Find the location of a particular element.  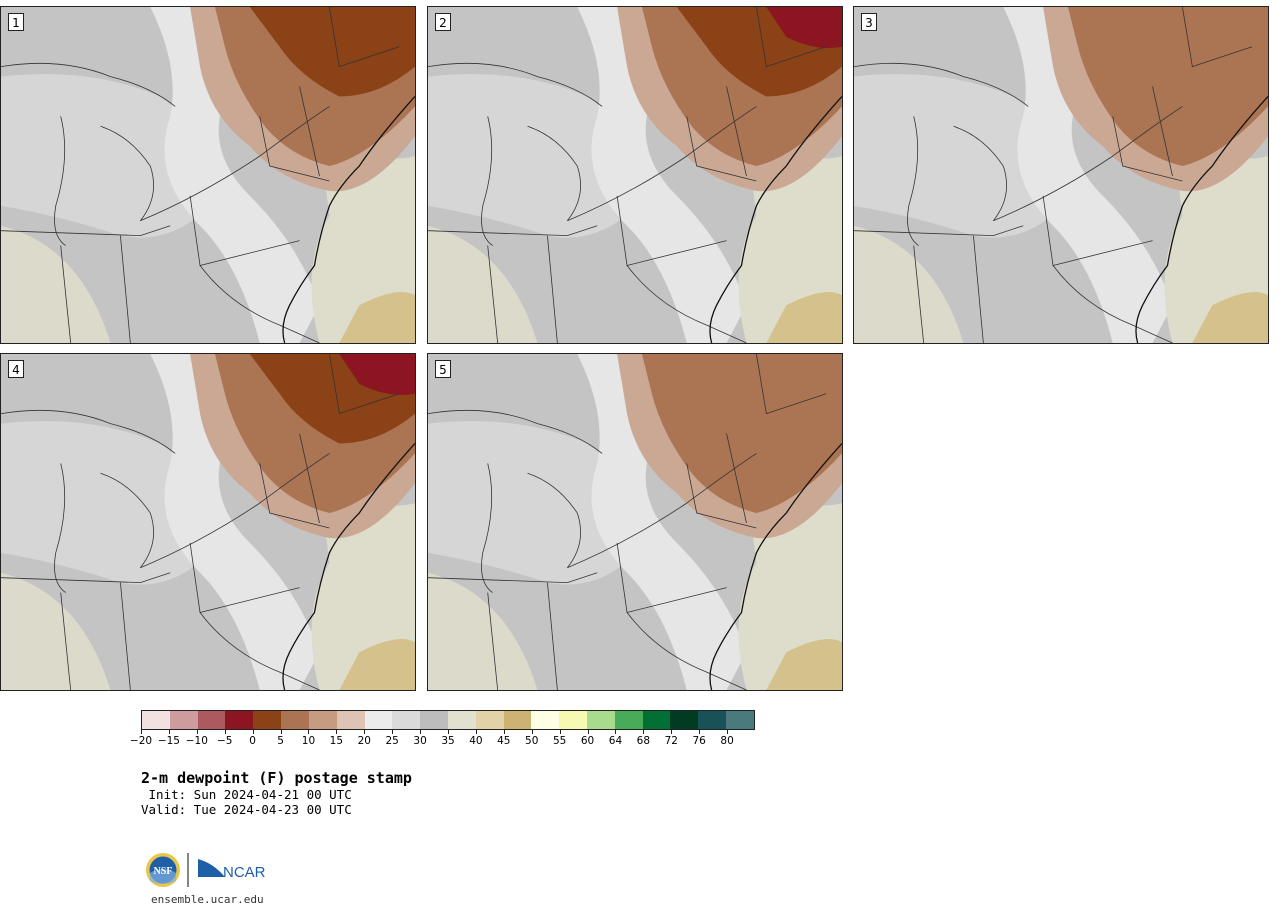

site-url: ensemble.ucar.edu is located at coordinates (207, 899).